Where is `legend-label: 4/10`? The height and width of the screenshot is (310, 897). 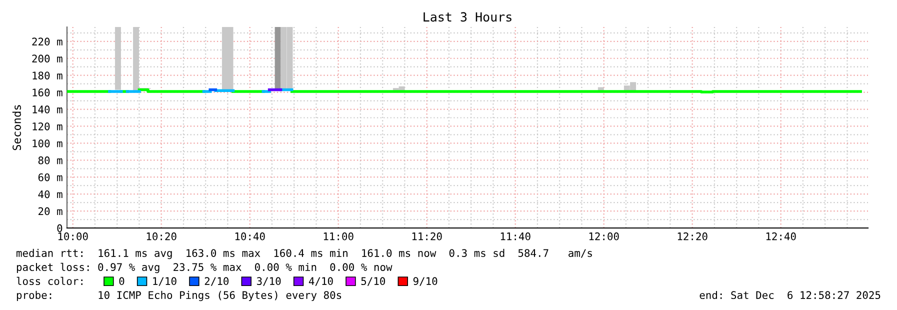
legend-label: 4/10 is located at coordinates (320, 281).